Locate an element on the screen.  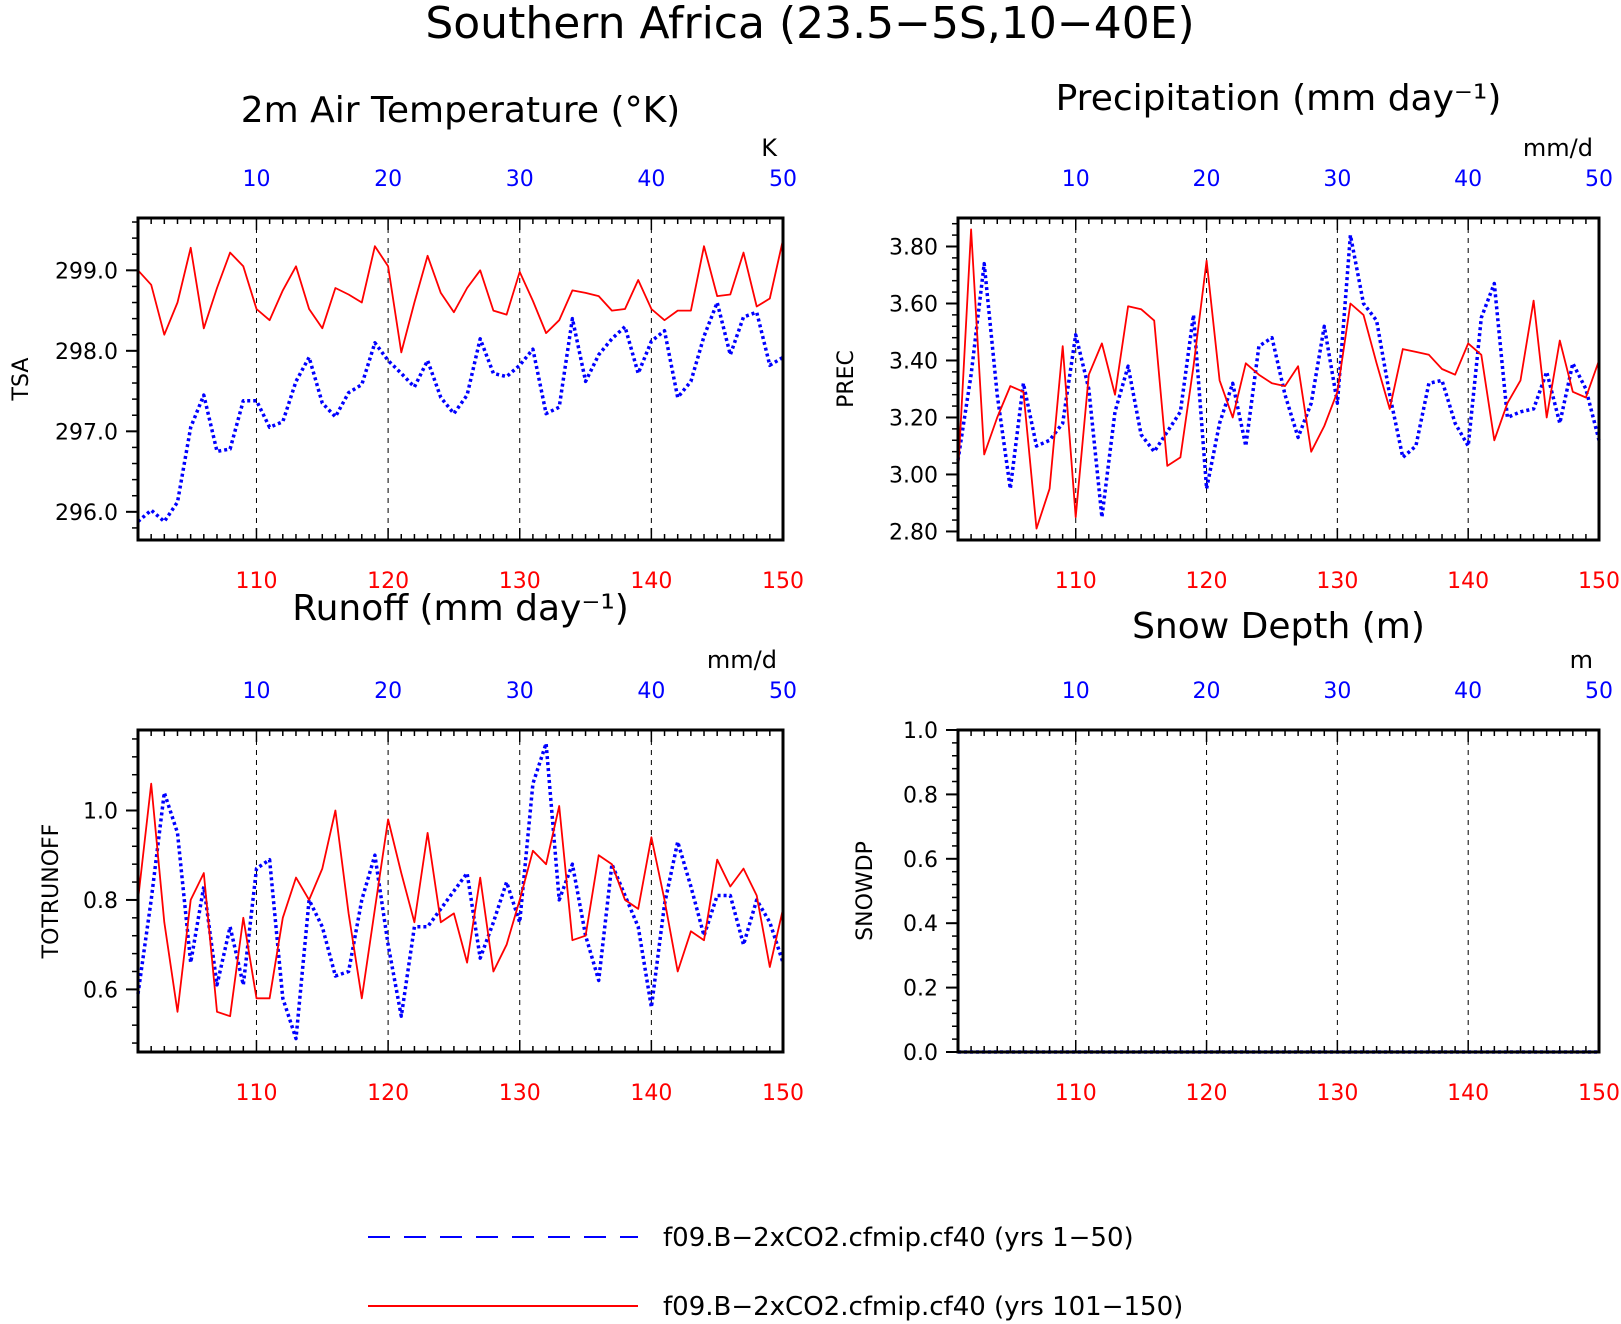
plot-frame-totrunoff is located at coordinates (460, 891).